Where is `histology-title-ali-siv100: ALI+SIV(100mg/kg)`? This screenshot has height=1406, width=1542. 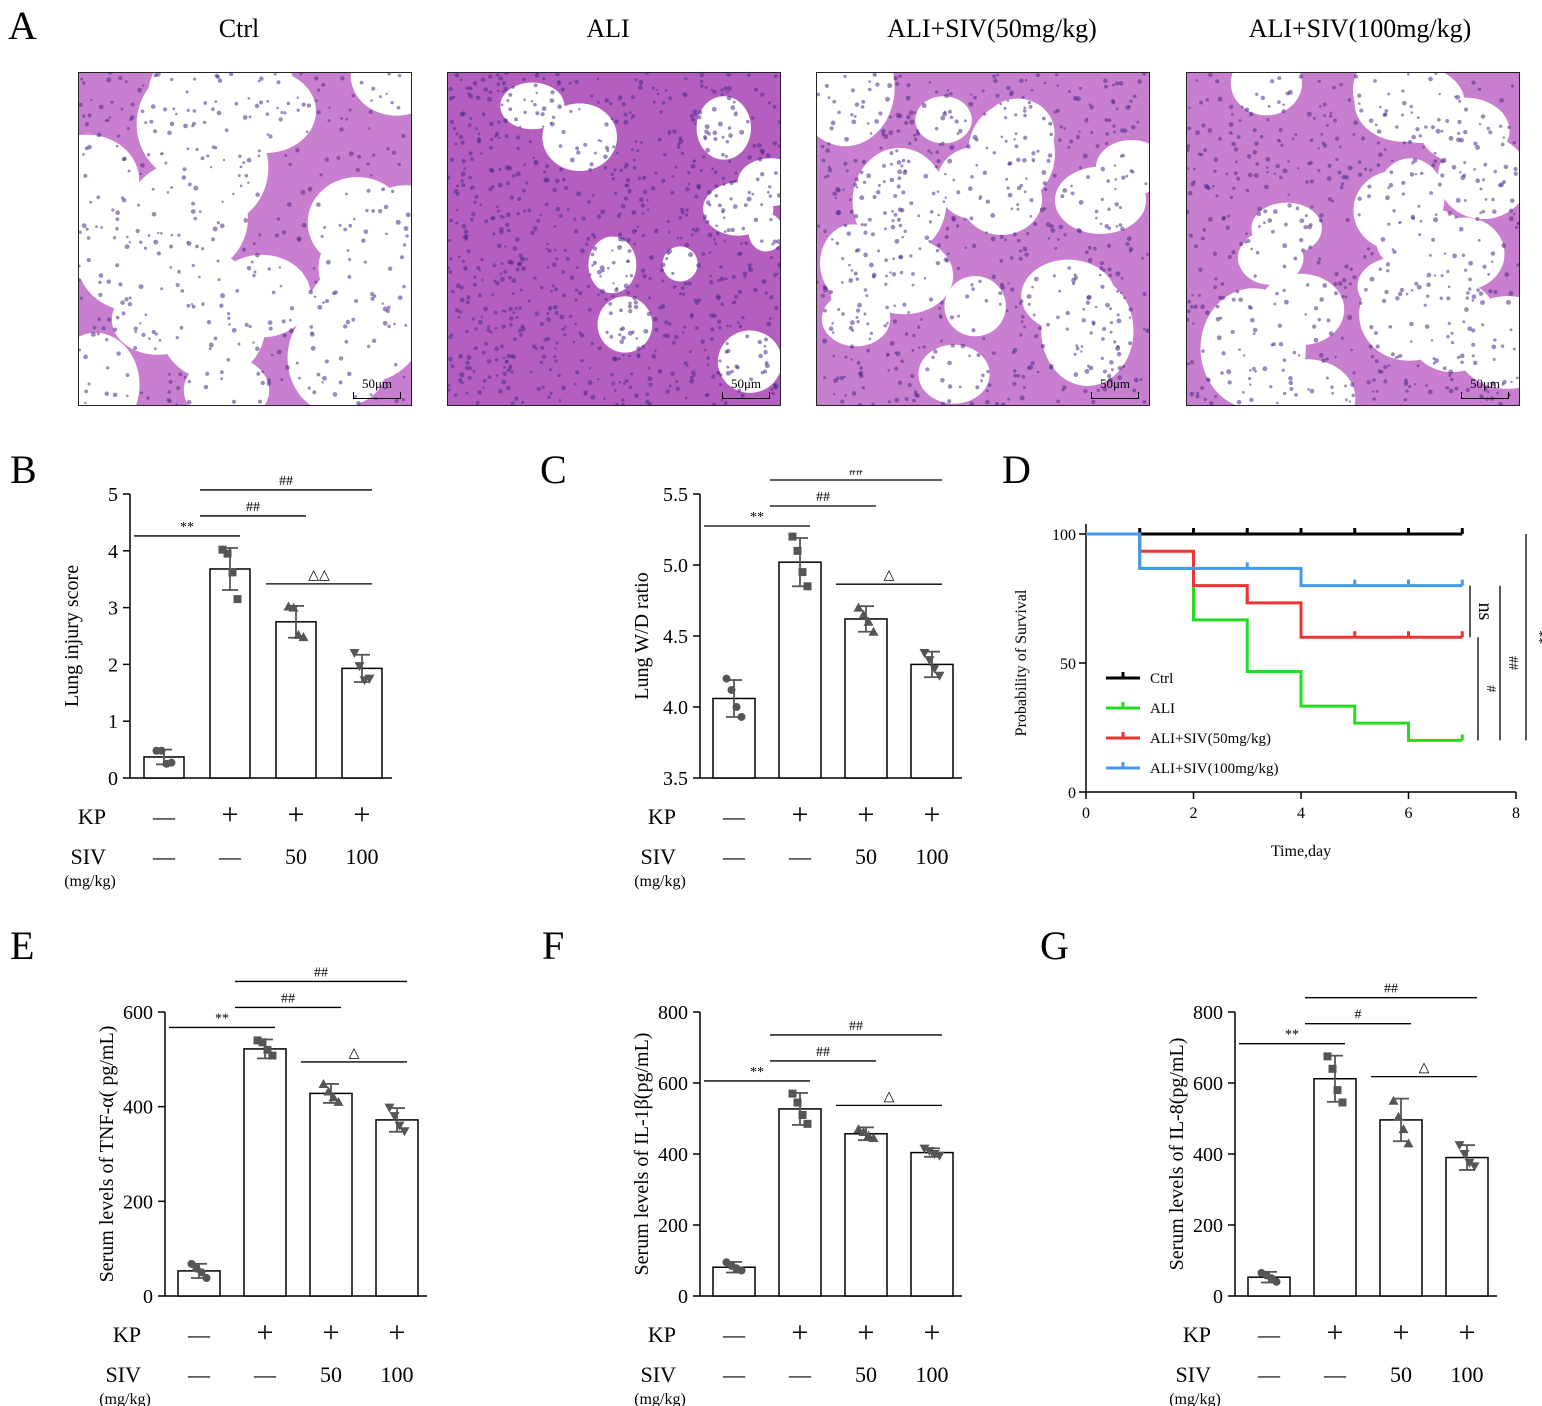
histology-title-ali-siv100: ALI+SIV(100mg/kg) is located at coordinates (1360, 28).